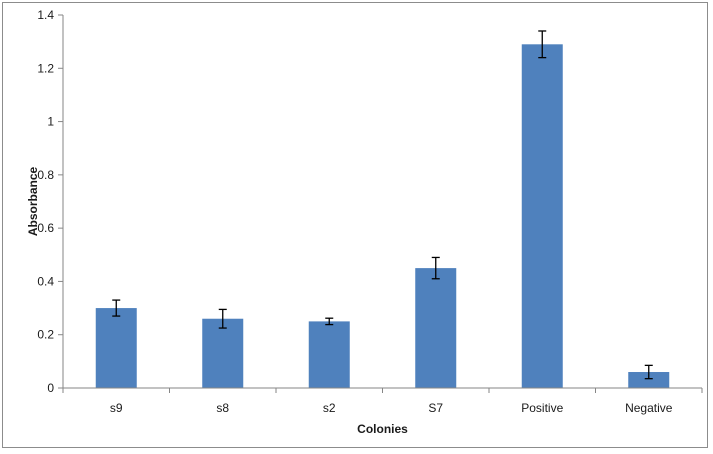 This screenshot has width=713, height=454. Describe the element at coordinates (50, 122) in the screenshot. I see `y-tick-label: 1` at that location.